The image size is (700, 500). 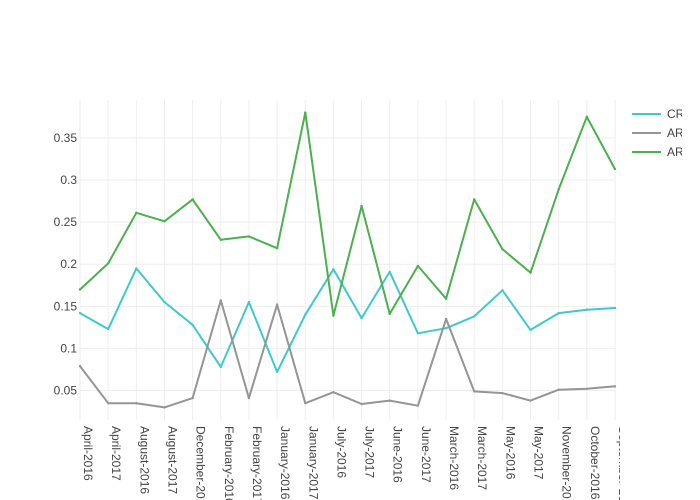 I want to click on y-axis-ticks: 0.05 0.1 0.15 0.2 0.25 0.3 0.35, so click(x=66, y=264).